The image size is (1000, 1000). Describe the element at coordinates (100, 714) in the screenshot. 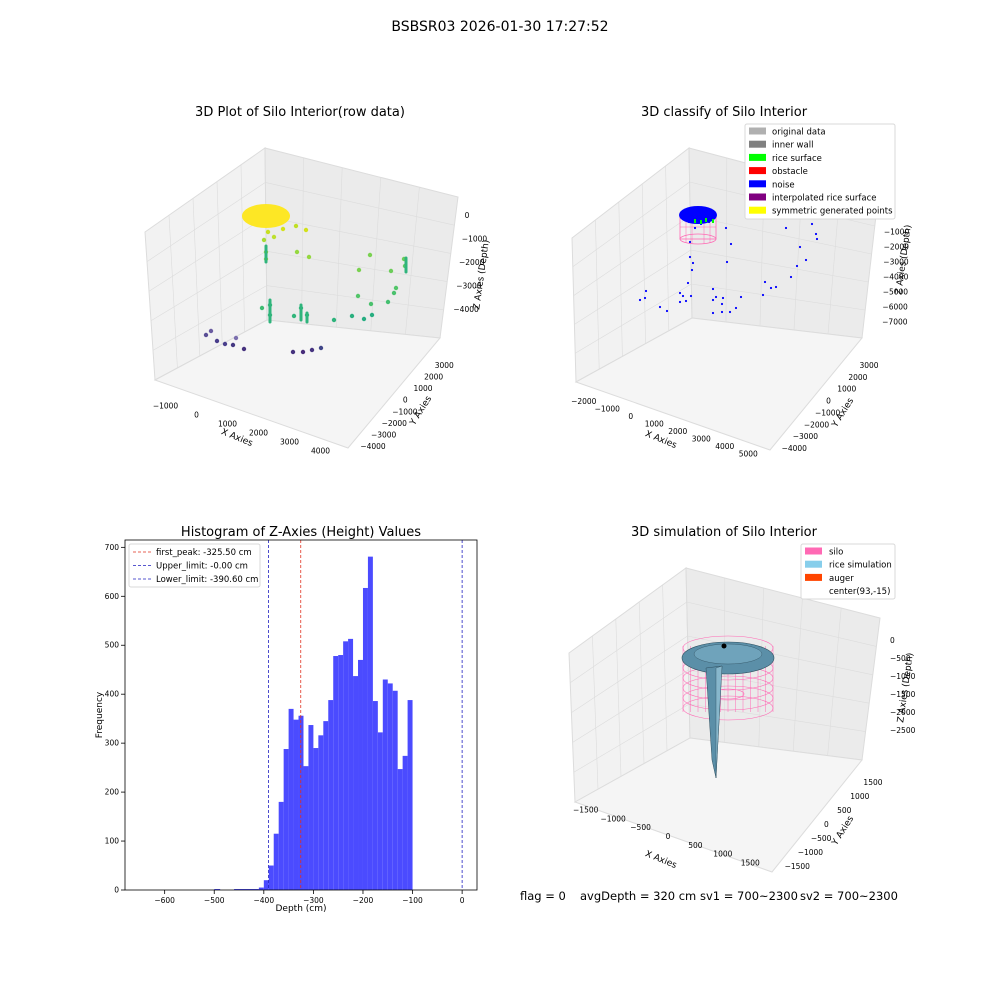

I see `histogram-y-label: Frequency` at that location.